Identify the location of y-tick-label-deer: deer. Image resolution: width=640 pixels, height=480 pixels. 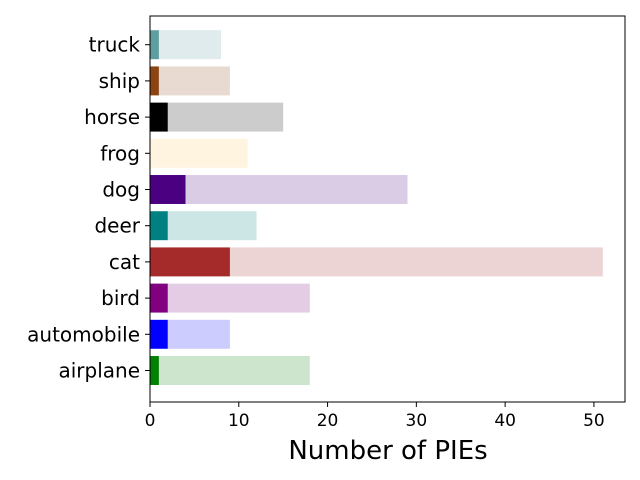
(117, 226).